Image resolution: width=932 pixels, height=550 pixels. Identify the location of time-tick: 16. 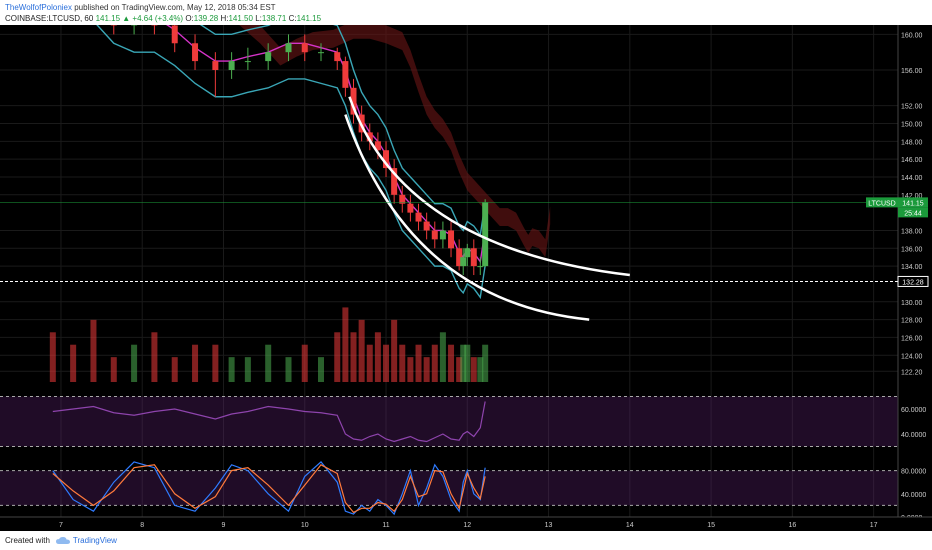
(792, 525).